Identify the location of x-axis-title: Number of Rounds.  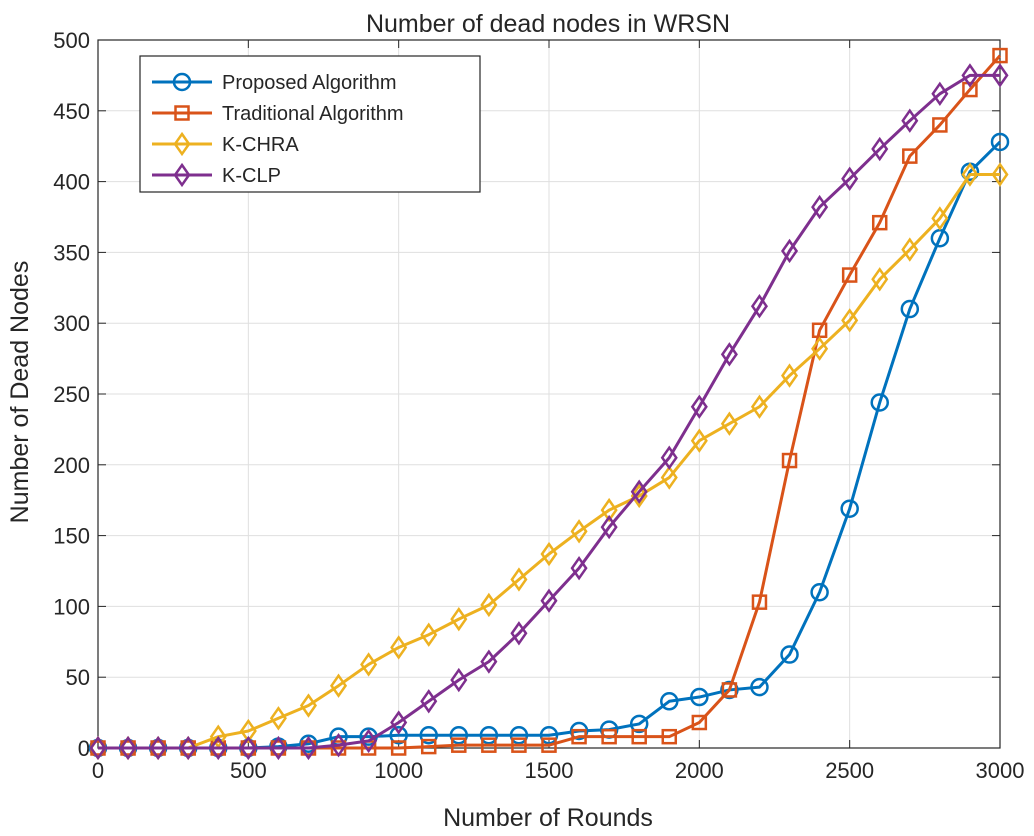
(548, 818).